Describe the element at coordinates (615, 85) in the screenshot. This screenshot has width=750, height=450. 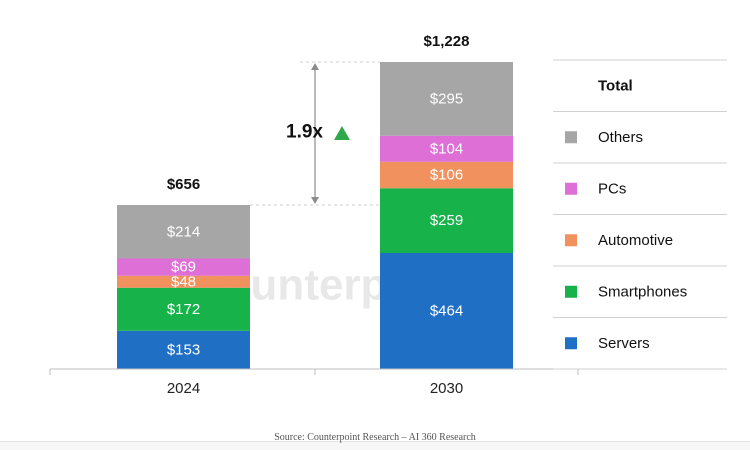
I see `legend-title: Total` at that location.